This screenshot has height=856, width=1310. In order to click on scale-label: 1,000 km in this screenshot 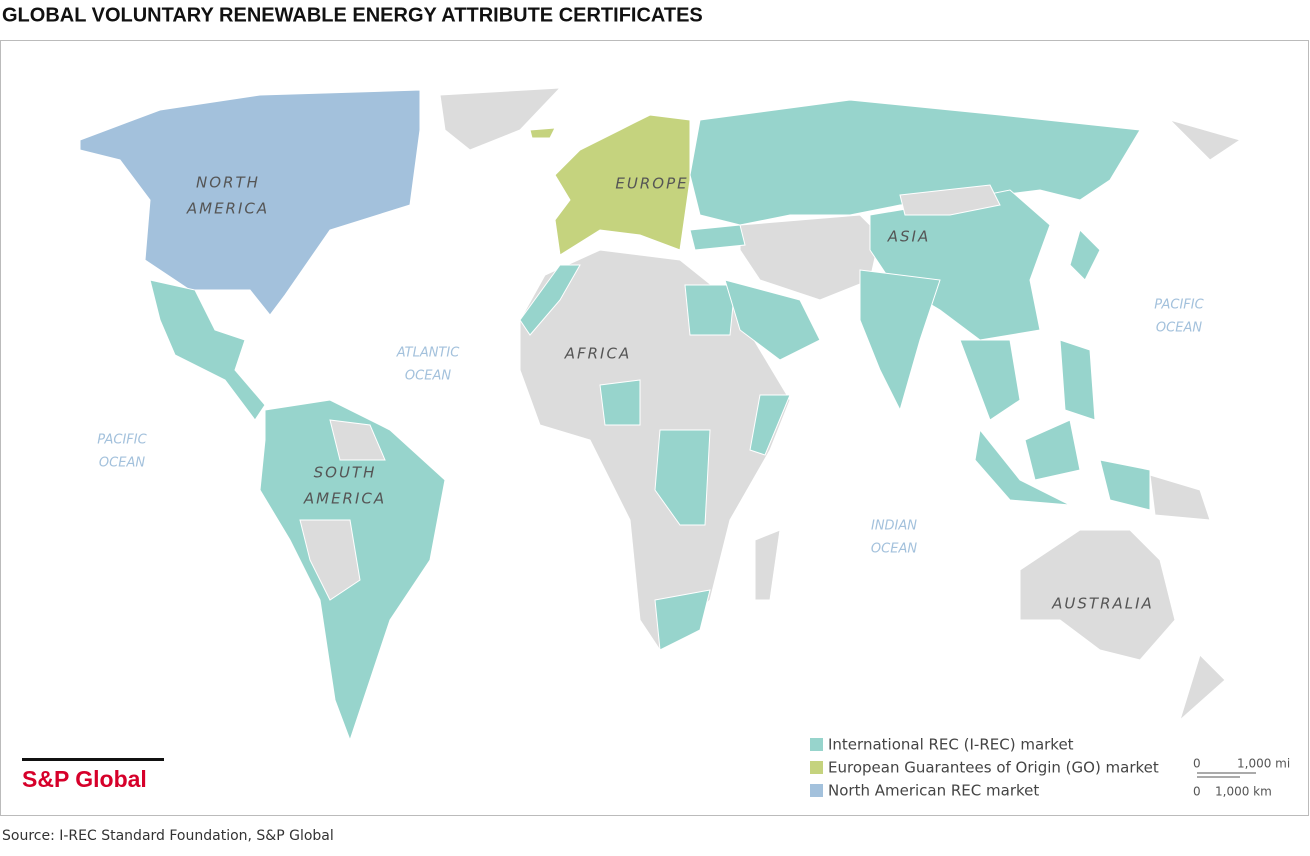, I will do `click(1243, 792)`.